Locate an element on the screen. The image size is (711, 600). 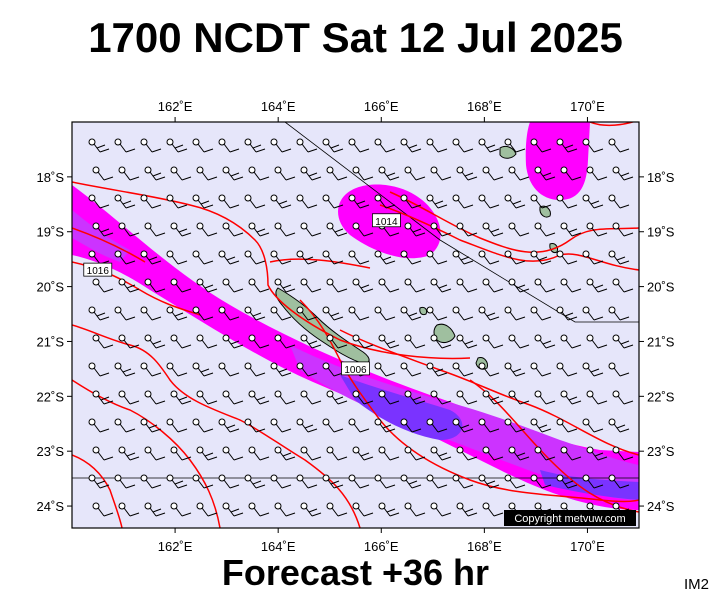
copyright-text: Copyright metvuw.com is located at coordinates (569, 519).